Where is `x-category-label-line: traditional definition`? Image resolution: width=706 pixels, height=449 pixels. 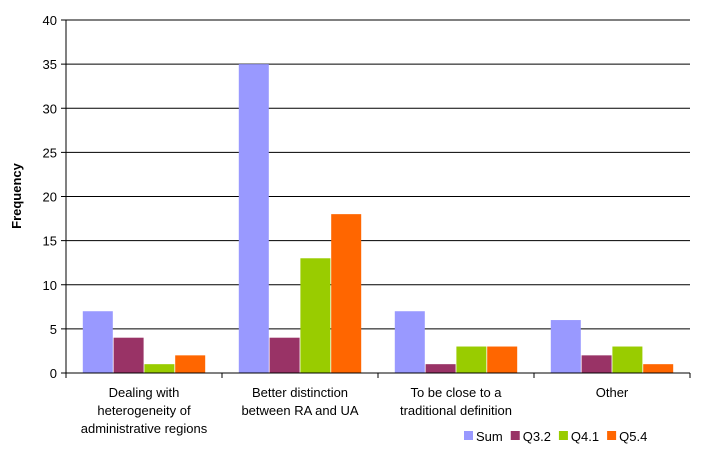 x-category-label-line: traditional definition is located at coordinates (456, 410).